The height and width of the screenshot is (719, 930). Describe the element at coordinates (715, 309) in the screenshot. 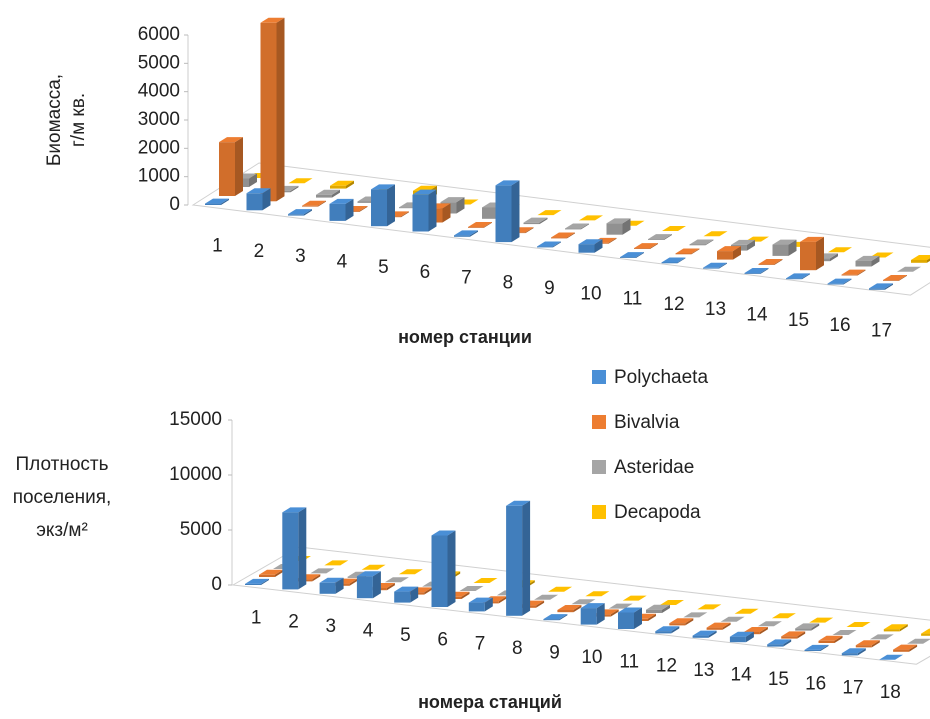

I see `x-tick-label: 13` at that location.